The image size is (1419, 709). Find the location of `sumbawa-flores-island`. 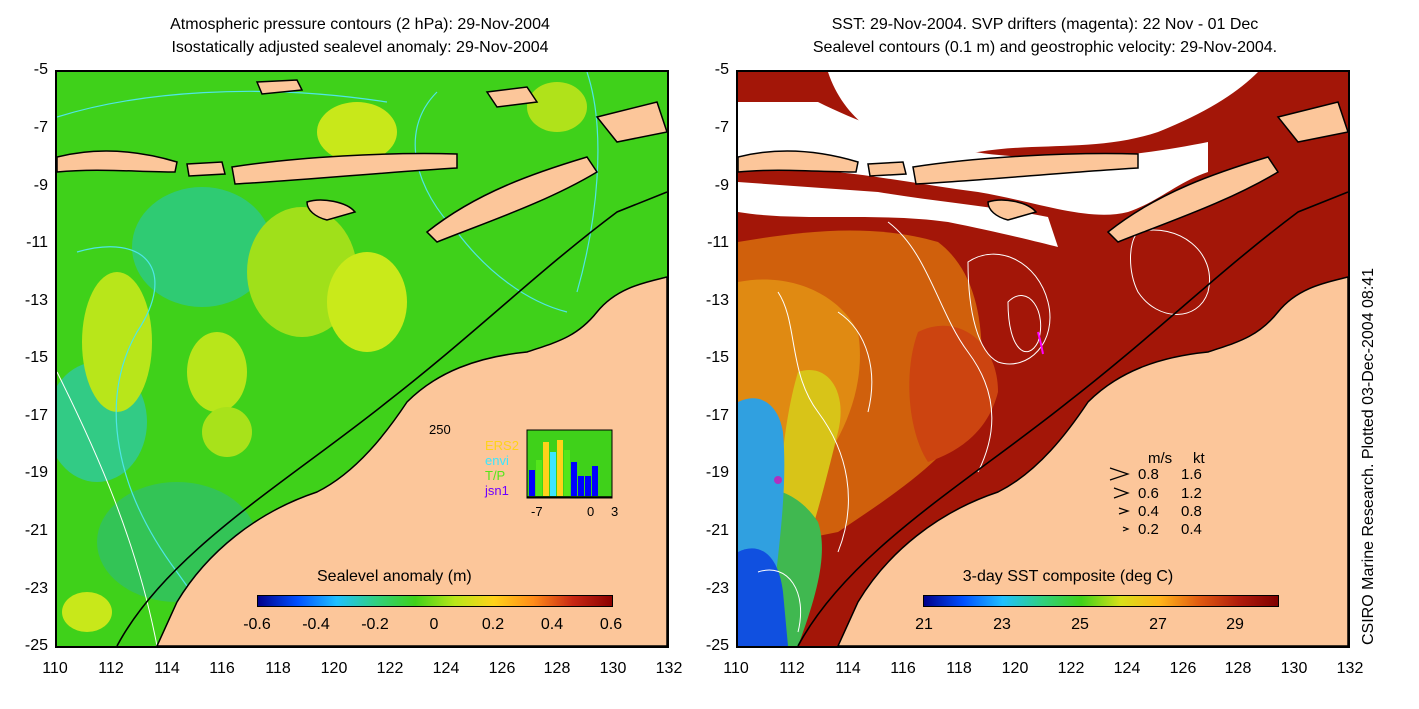

sumbawa-flores-island is located at coordinates (344, 168).